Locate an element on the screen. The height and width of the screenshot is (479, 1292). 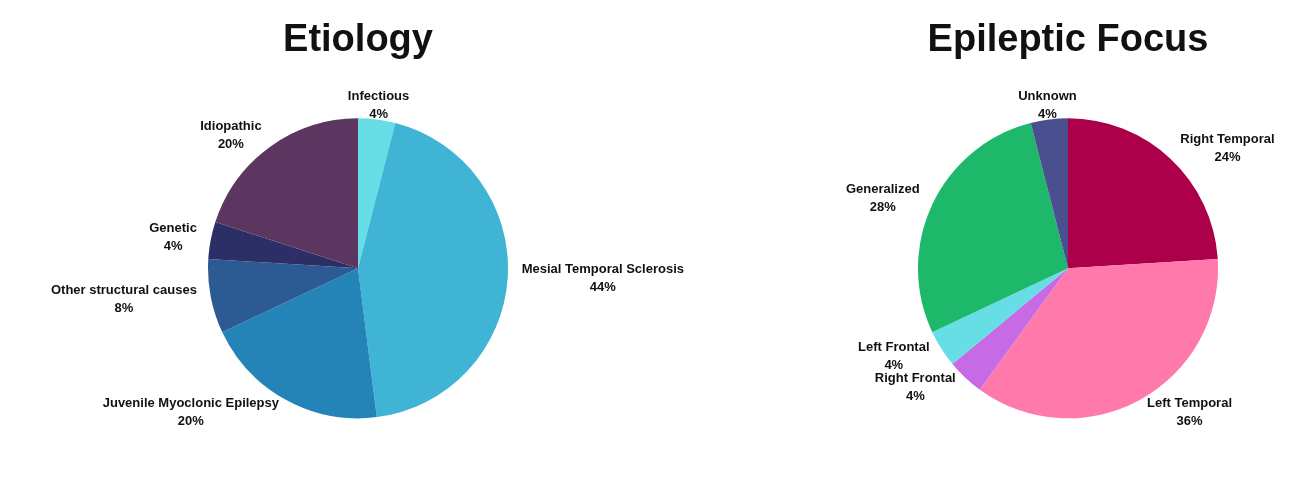
slice-label: Infectious is located at coordinates (378, 96).